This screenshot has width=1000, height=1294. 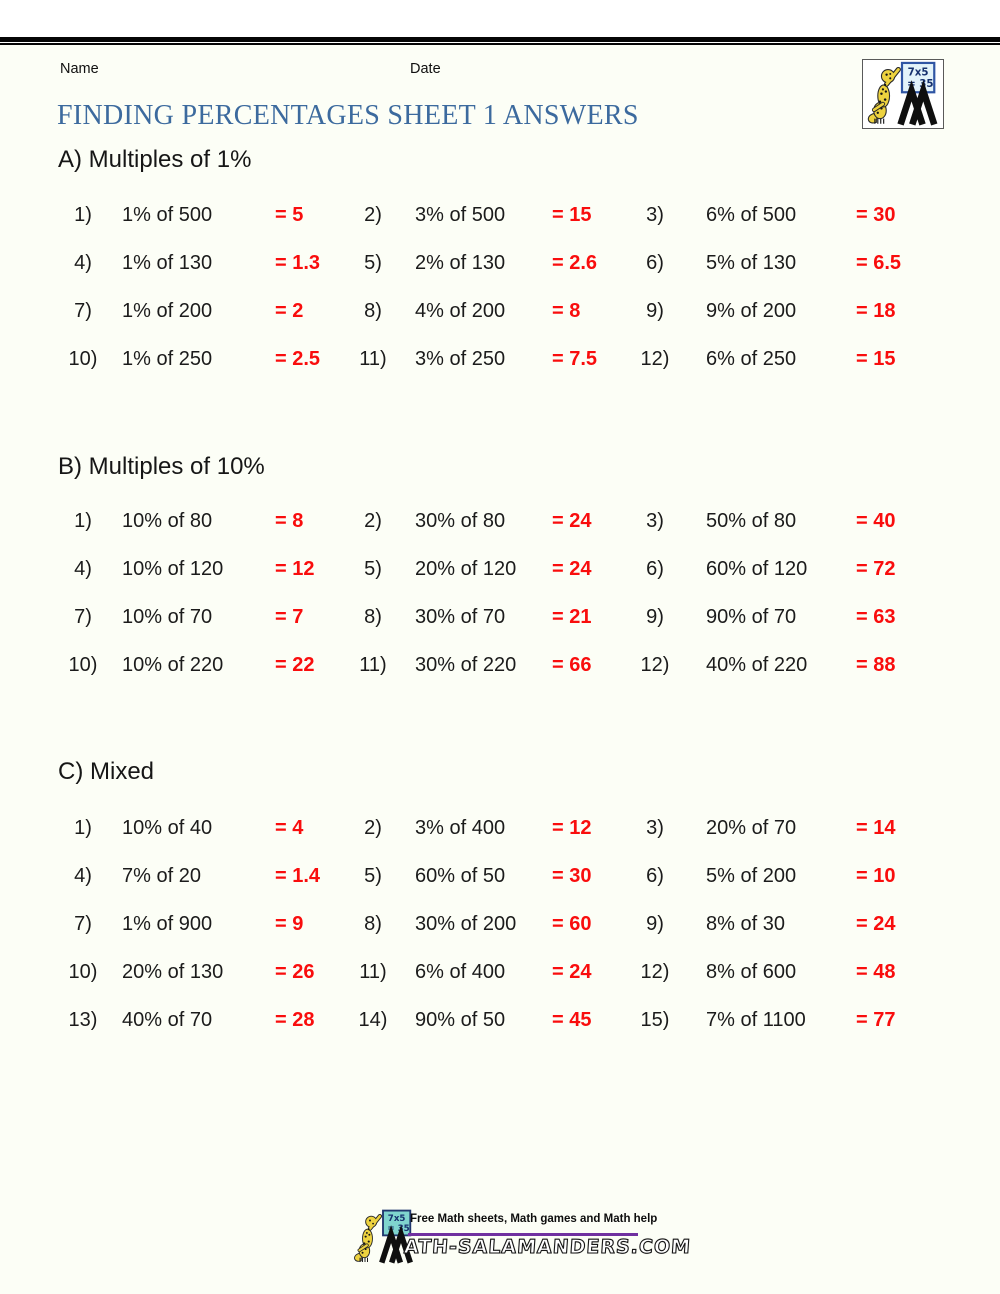 What do you see at coordinates (500, 18) in the screenshot?
I see `top-margin` at bounding box center [500, 18].